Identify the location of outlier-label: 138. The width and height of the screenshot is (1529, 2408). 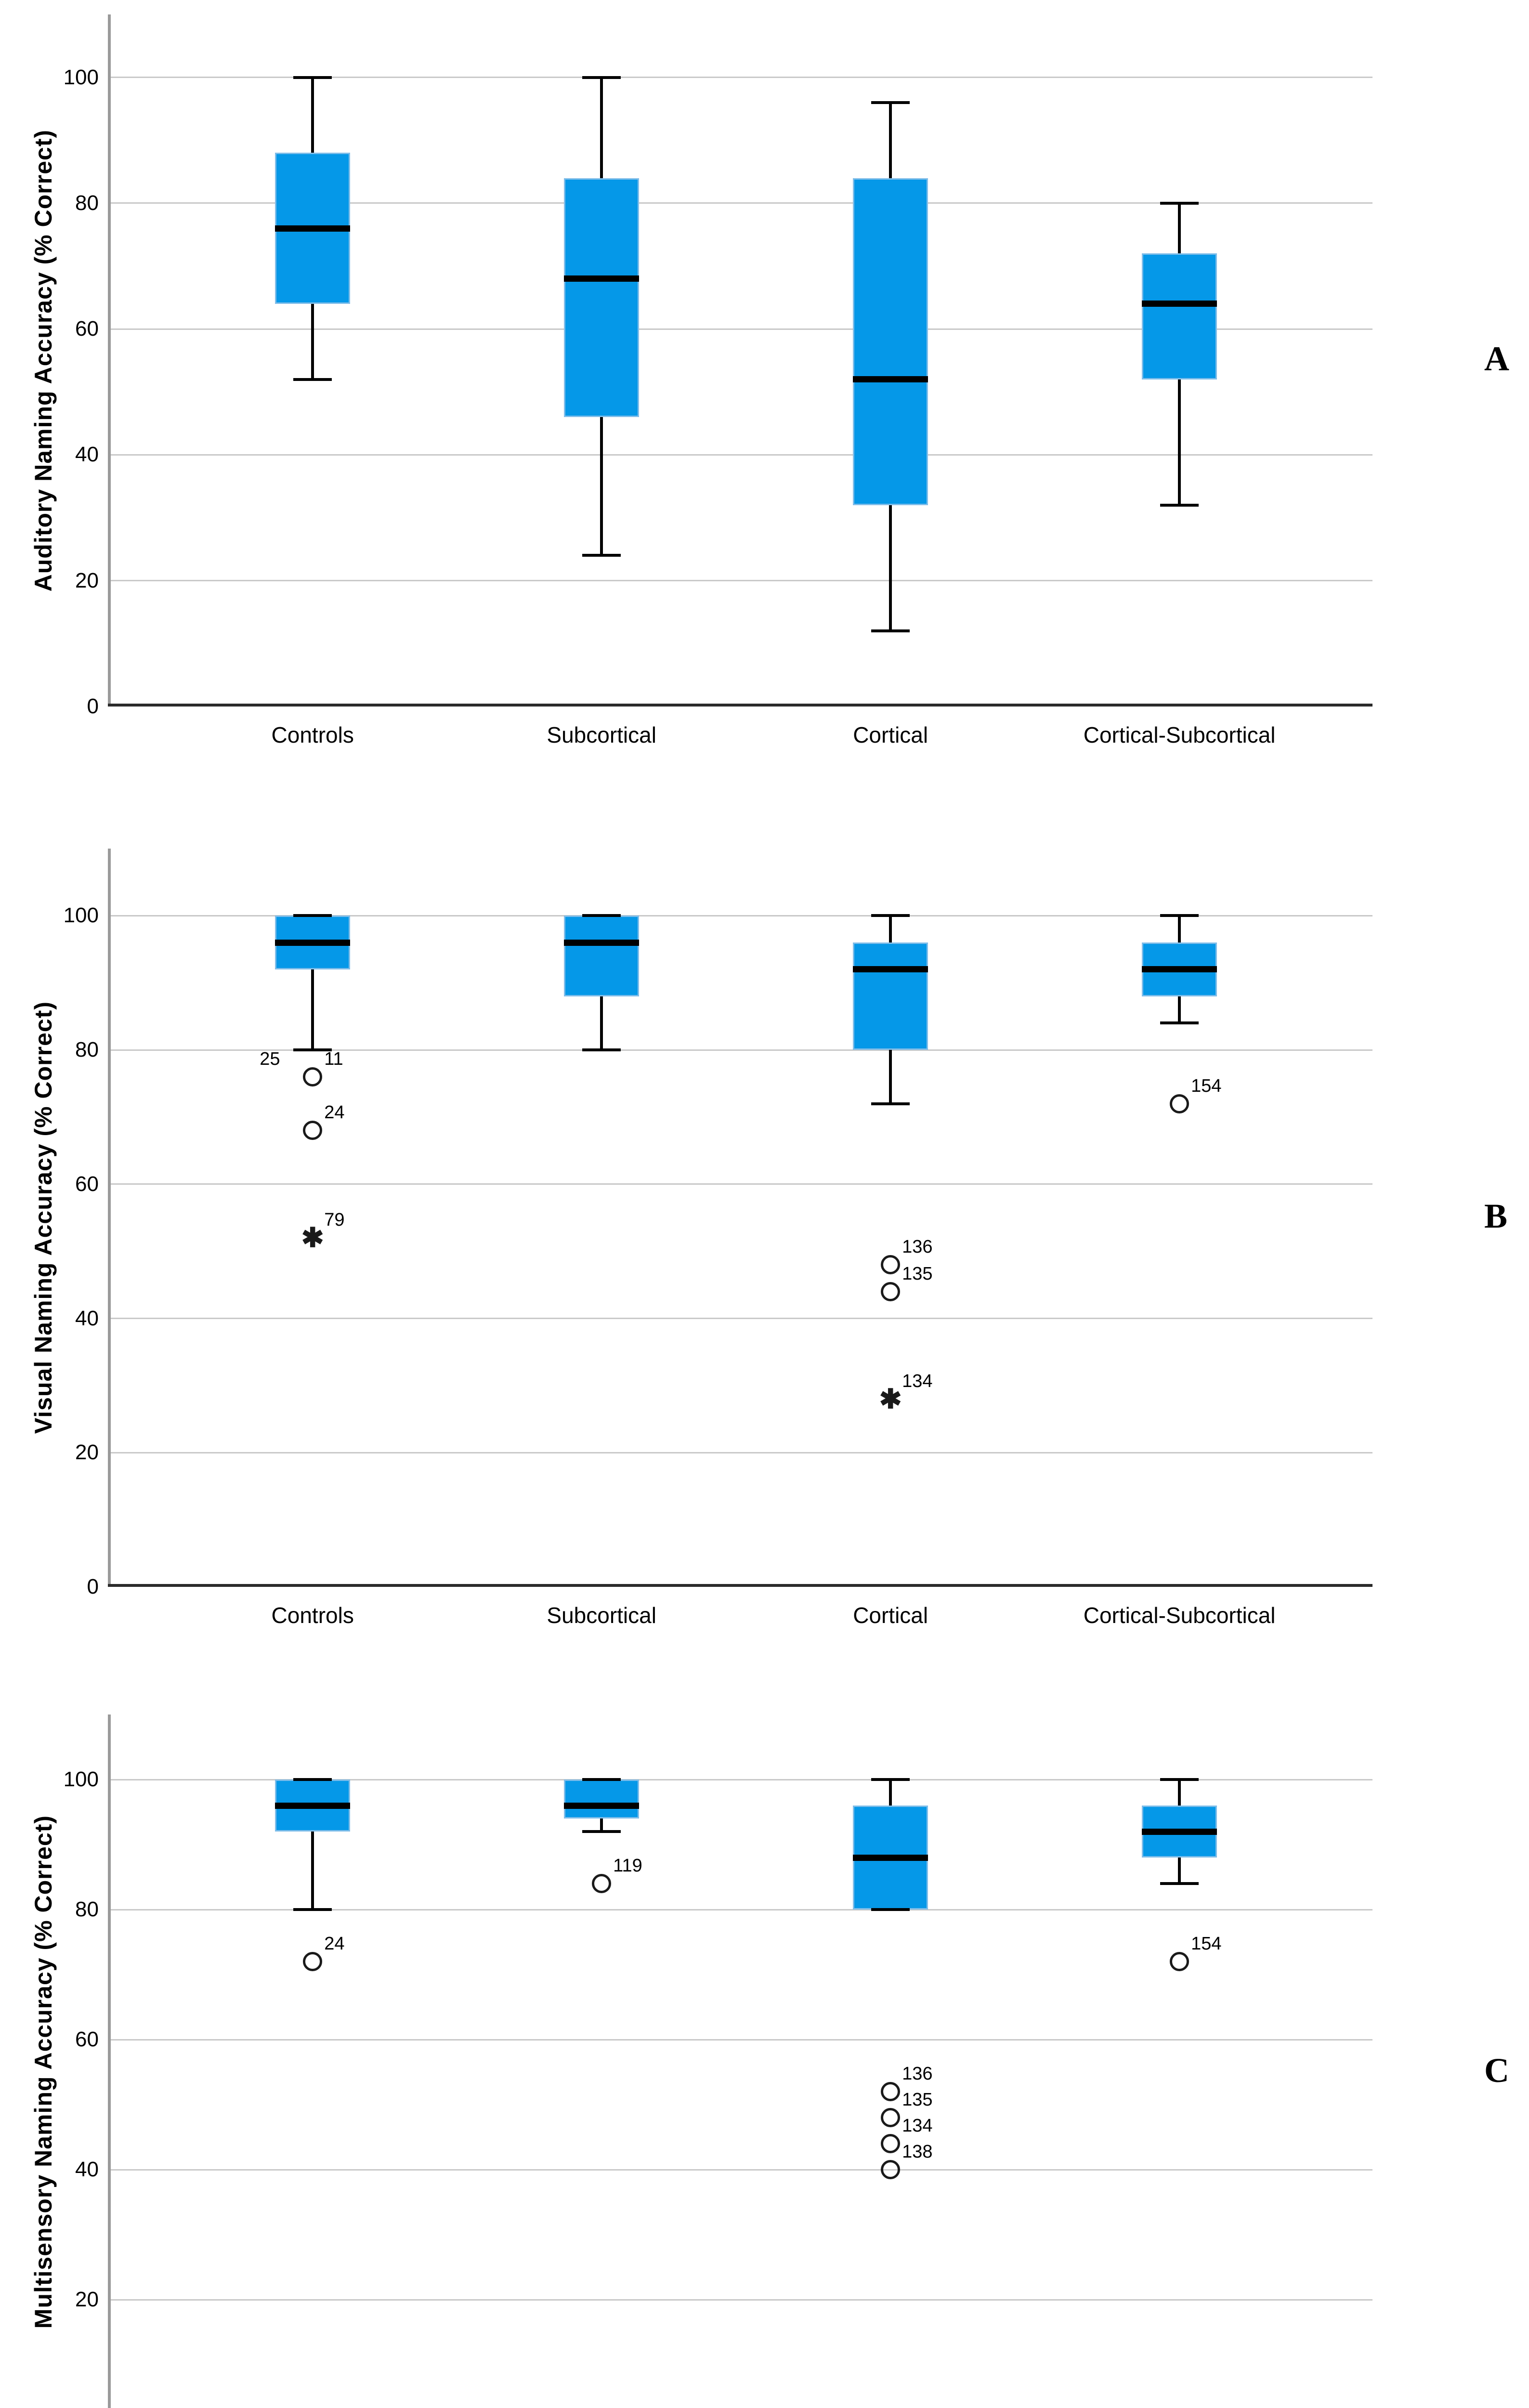
(917, 2152).